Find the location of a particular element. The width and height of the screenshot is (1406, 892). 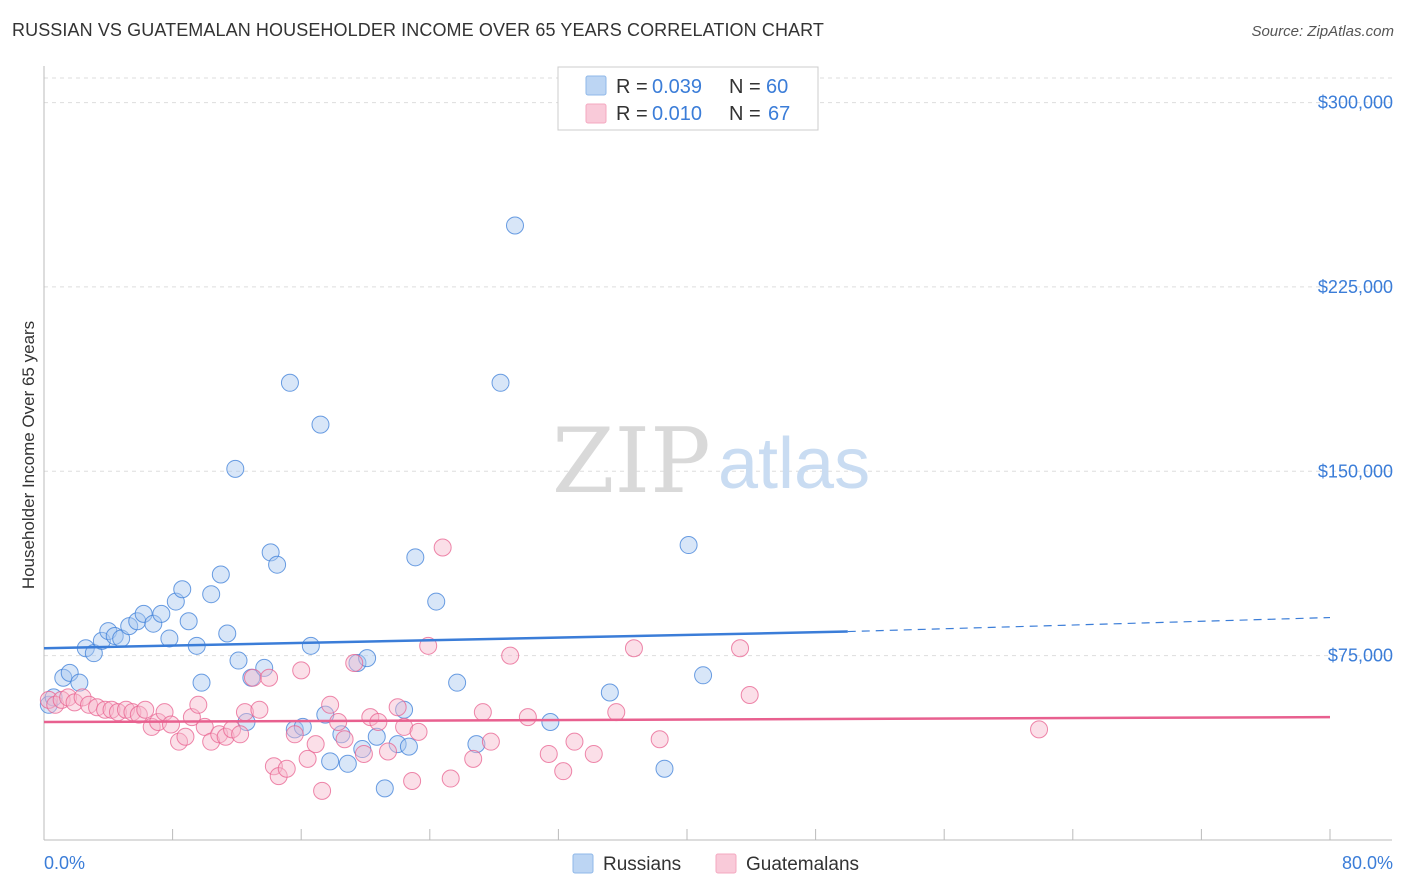

series-legend-russians-swatch is located at coordinates (583, 863).